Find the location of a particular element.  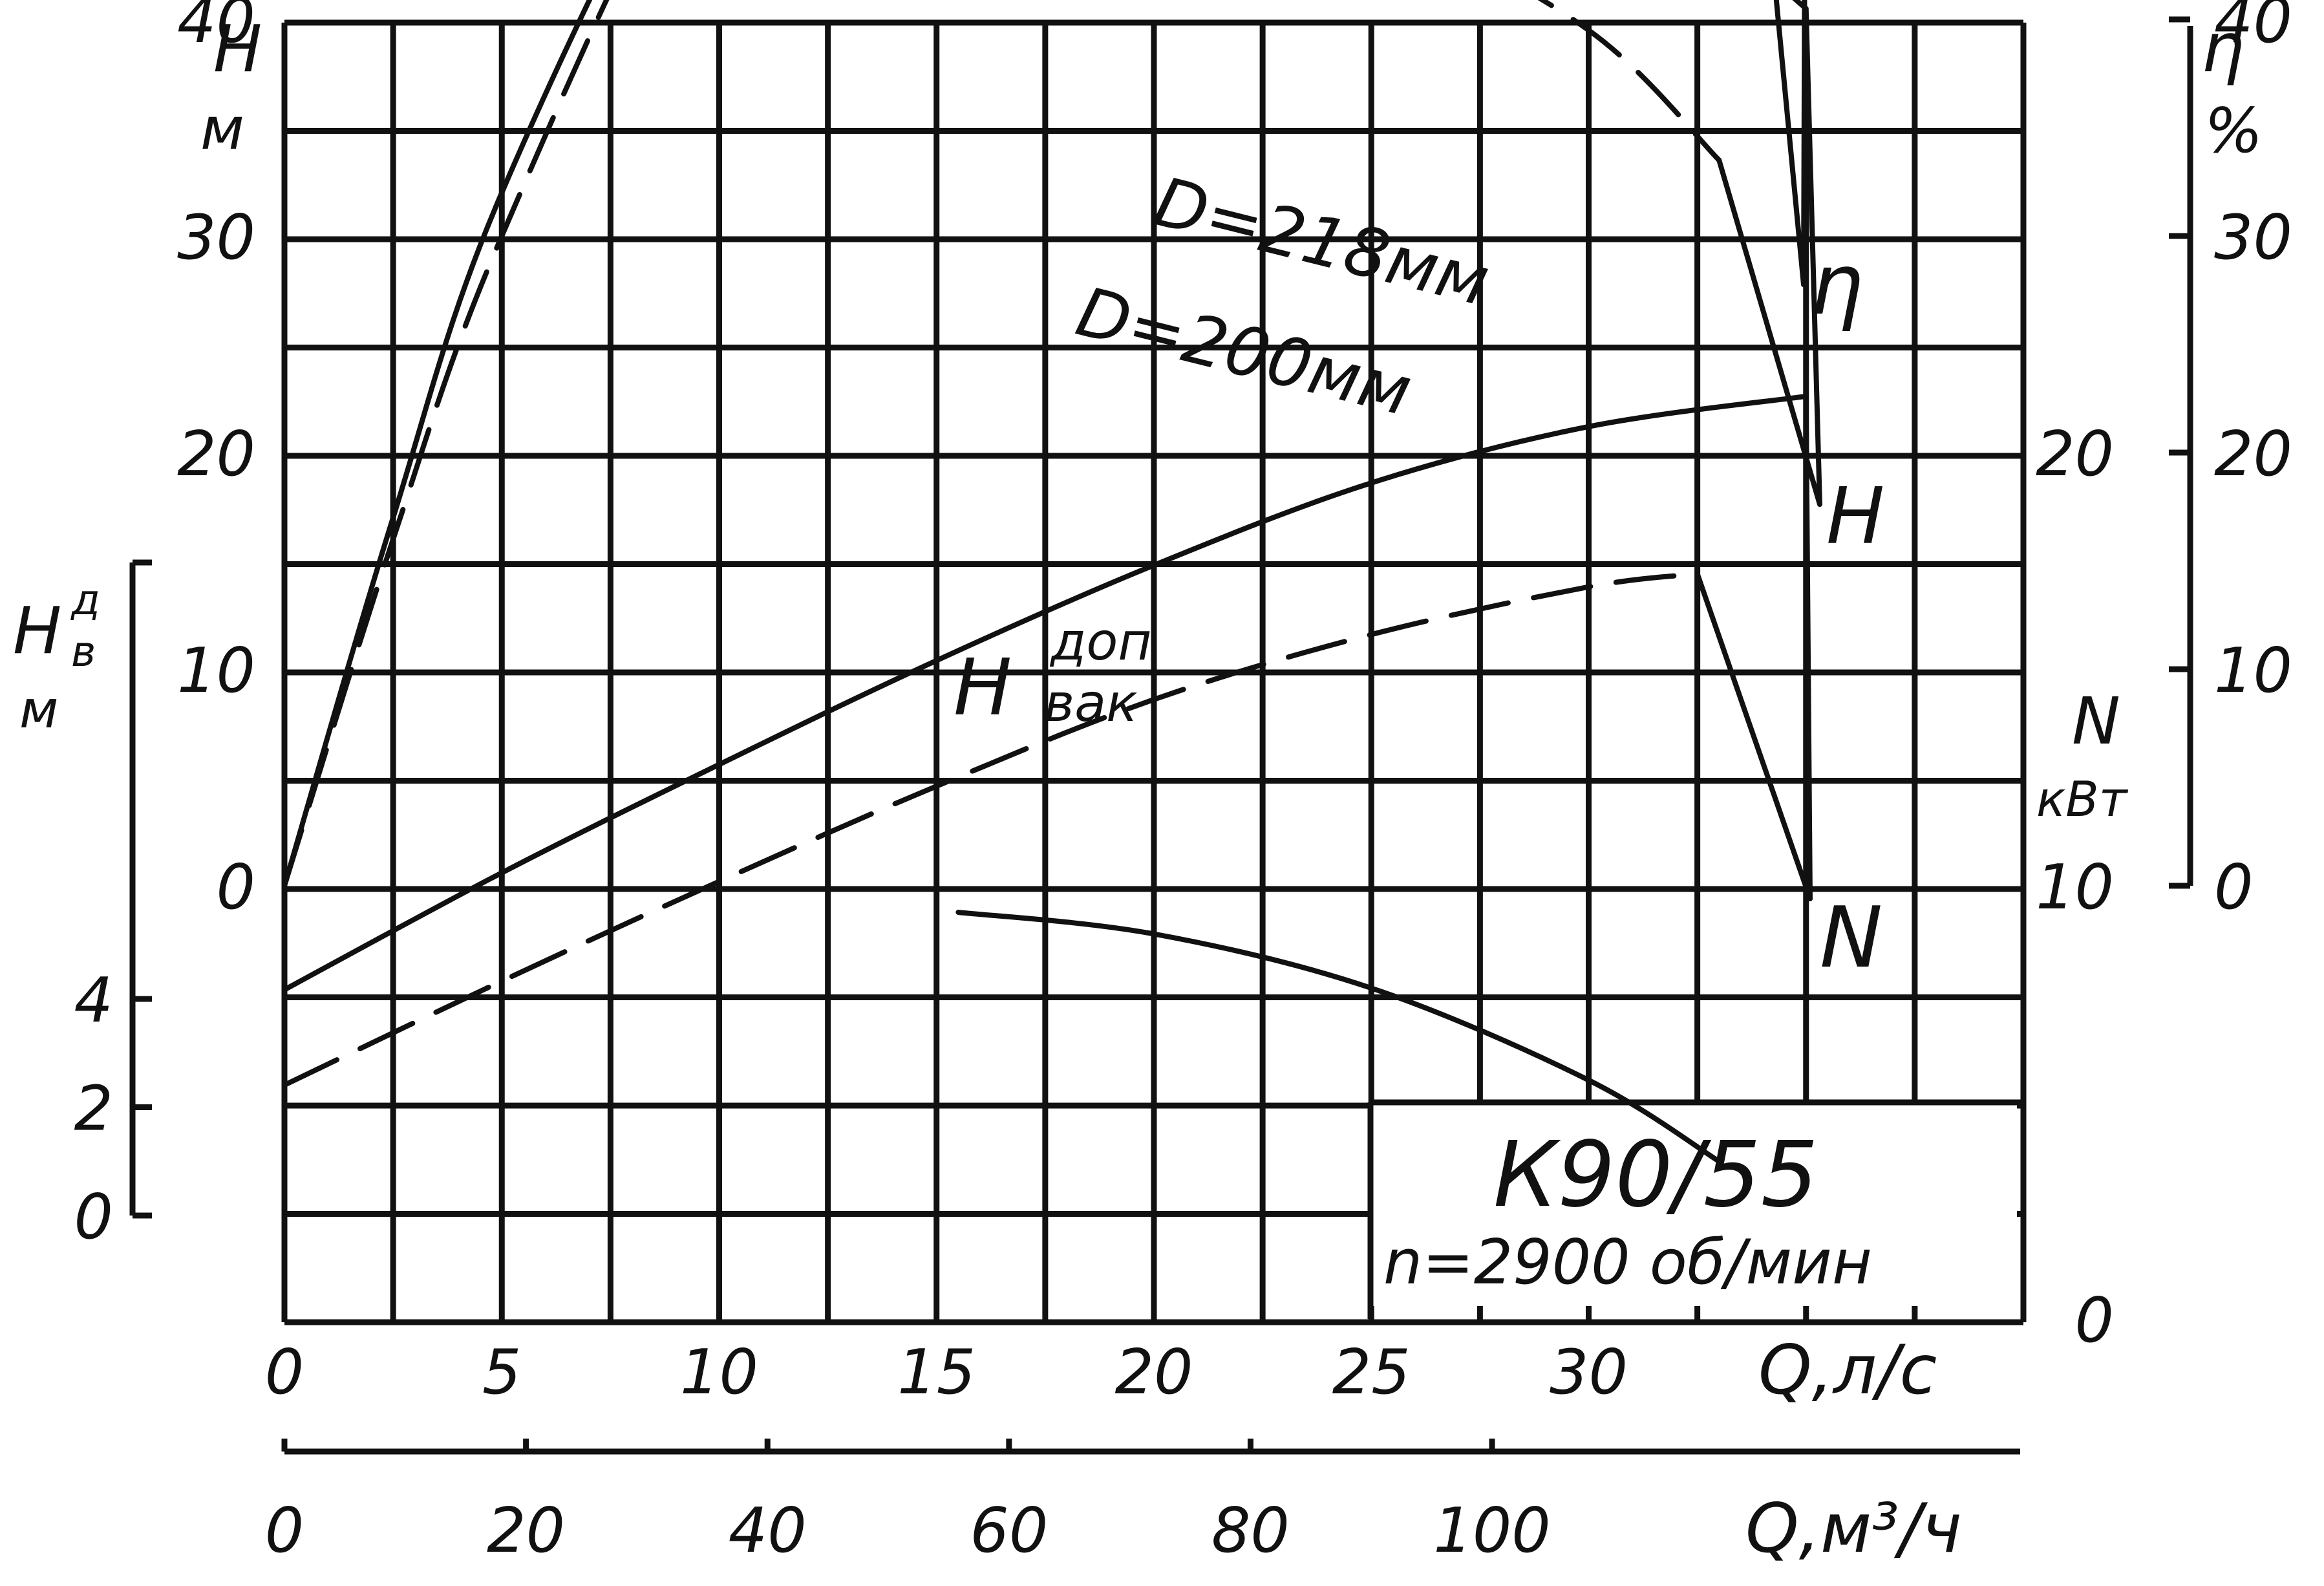

curve-label-n: N is located at coordinates (1851, 937).